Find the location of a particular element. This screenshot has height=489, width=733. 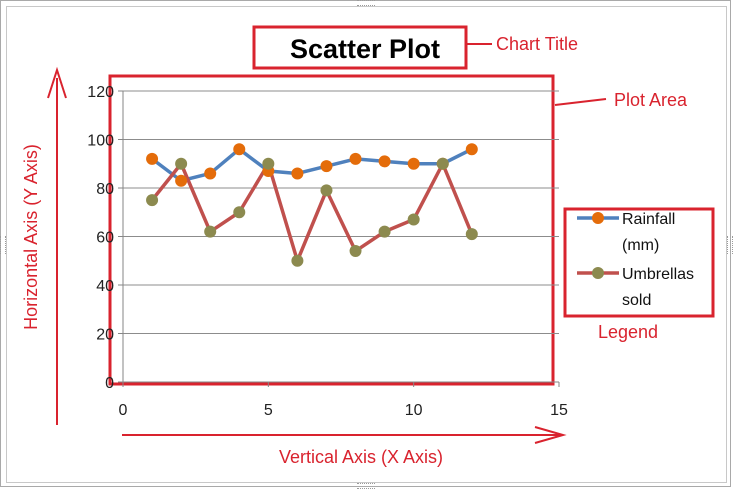

y-axis-arrow-head is located at coordinates (57, 82).